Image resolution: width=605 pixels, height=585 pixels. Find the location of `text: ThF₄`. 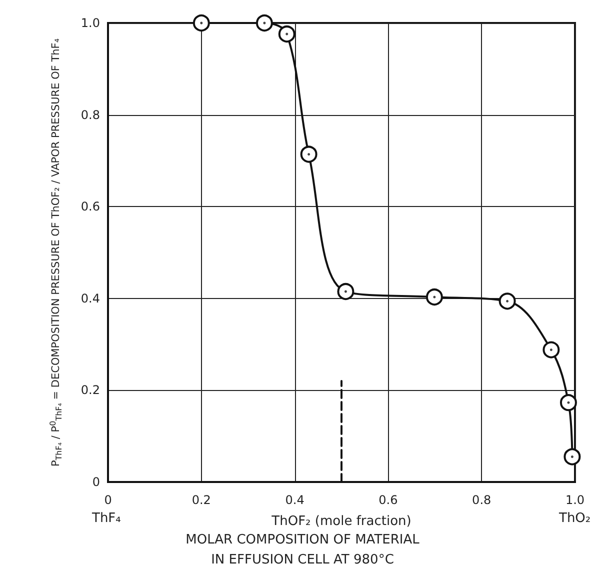

text: ThF₄ is located at coordinates (106, 518).